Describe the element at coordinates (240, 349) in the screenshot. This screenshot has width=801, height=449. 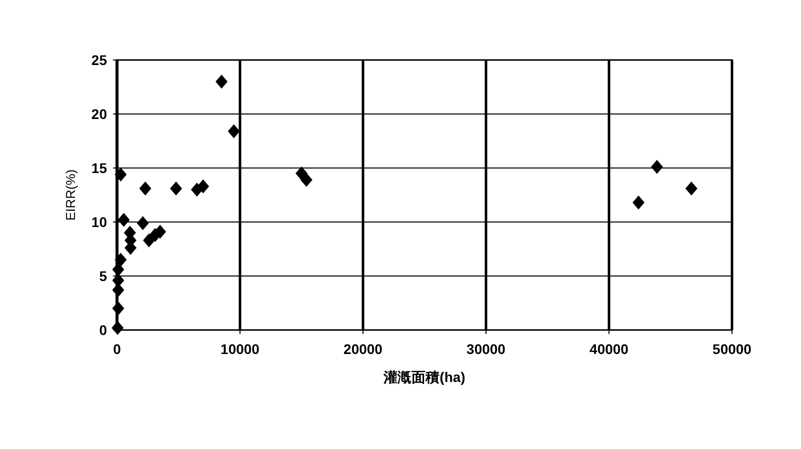
I see `x-tick-label: 10000` at that location.